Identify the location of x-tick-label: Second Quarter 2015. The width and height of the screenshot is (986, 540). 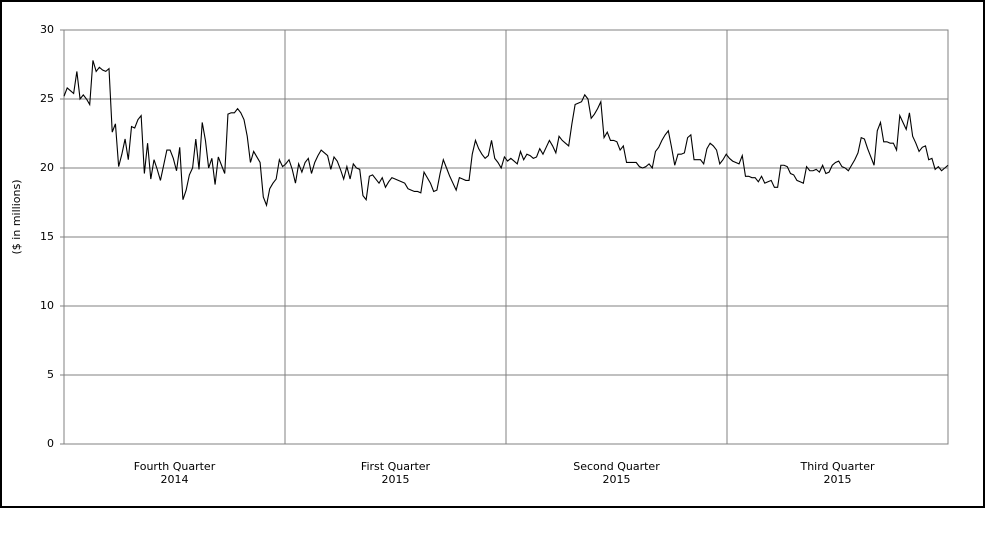
(616, 473).